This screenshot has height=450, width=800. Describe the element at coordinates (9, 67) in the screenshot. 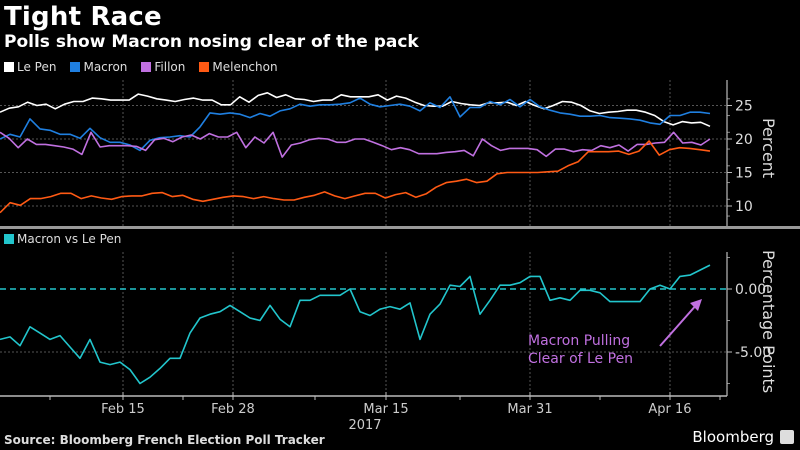

I see `legend-swatch-le-pen` at that location.